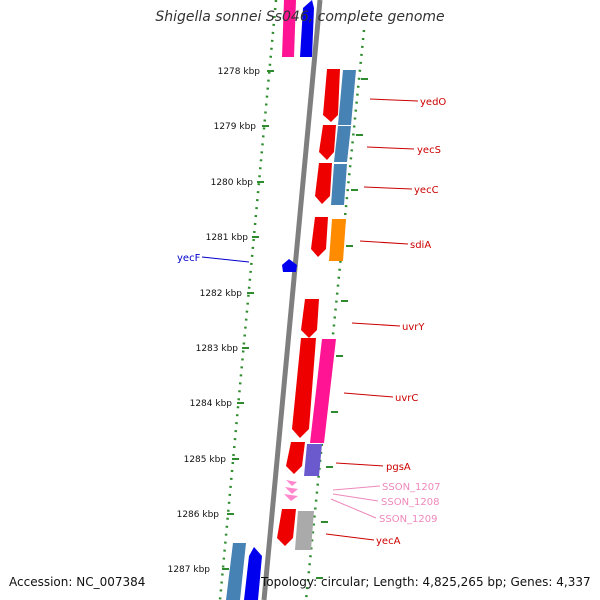 This screenshot has height=600, width=600. Describe the element at coordinates (232, 183) in the screenshot. I see `ruler-label: 1280 kbp` at that location.